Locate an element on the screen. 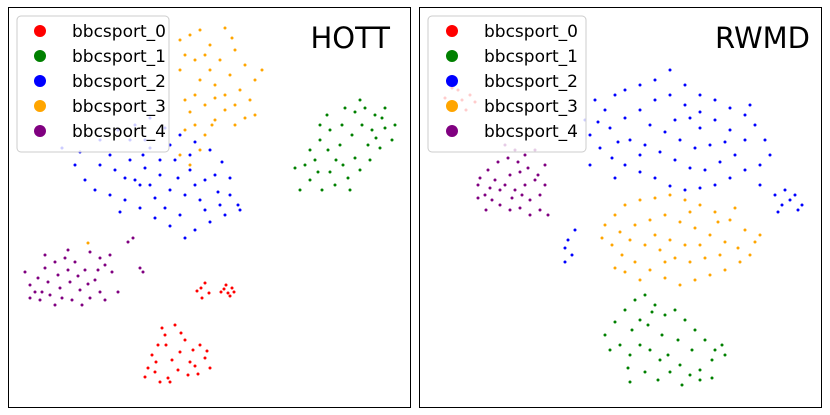  panel-rwmd-title: RWMD is located at coordinates (762, 38).